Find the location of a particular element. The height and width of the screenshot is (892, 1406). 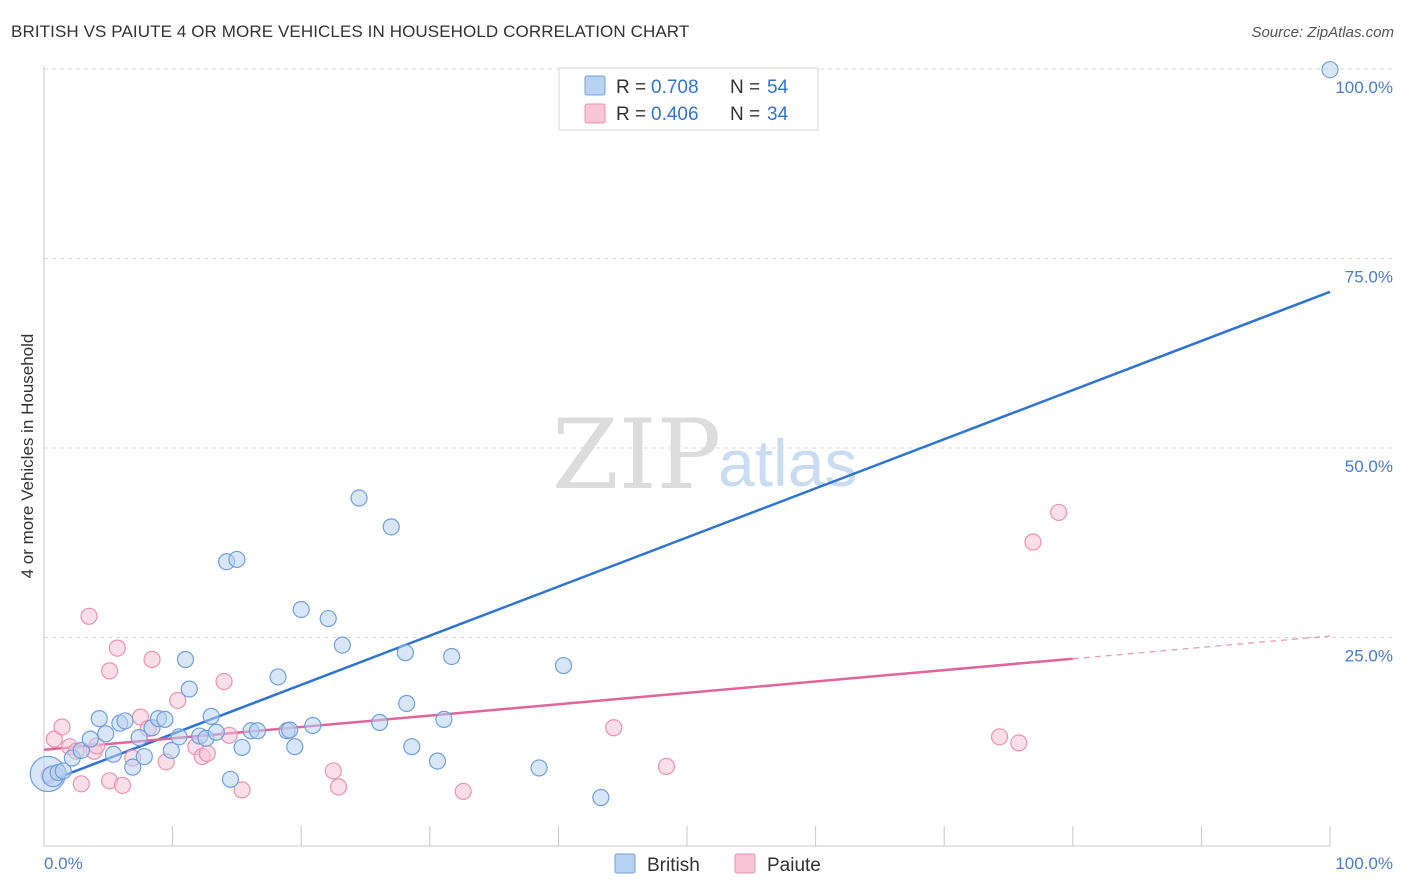

series-legend: British Paiute is located at coordinates (717, 864).